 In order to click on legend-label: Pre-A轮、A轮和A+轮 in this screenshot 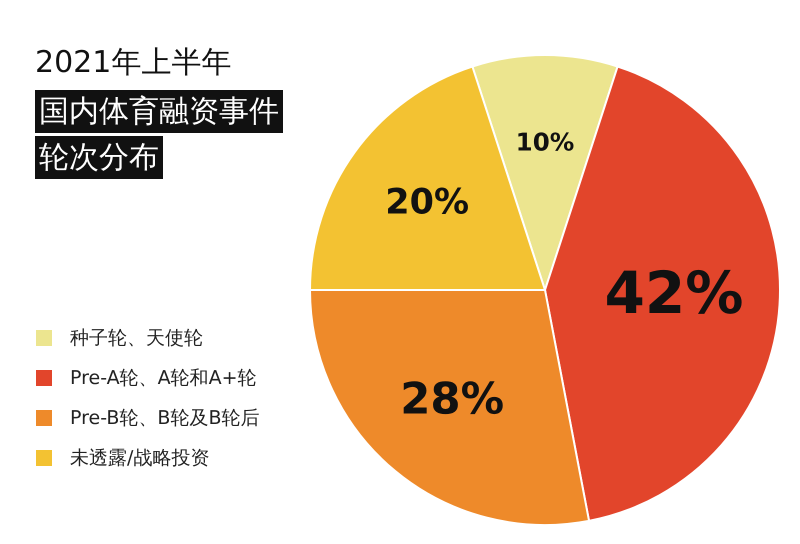, I will do `click(163, 378)`.